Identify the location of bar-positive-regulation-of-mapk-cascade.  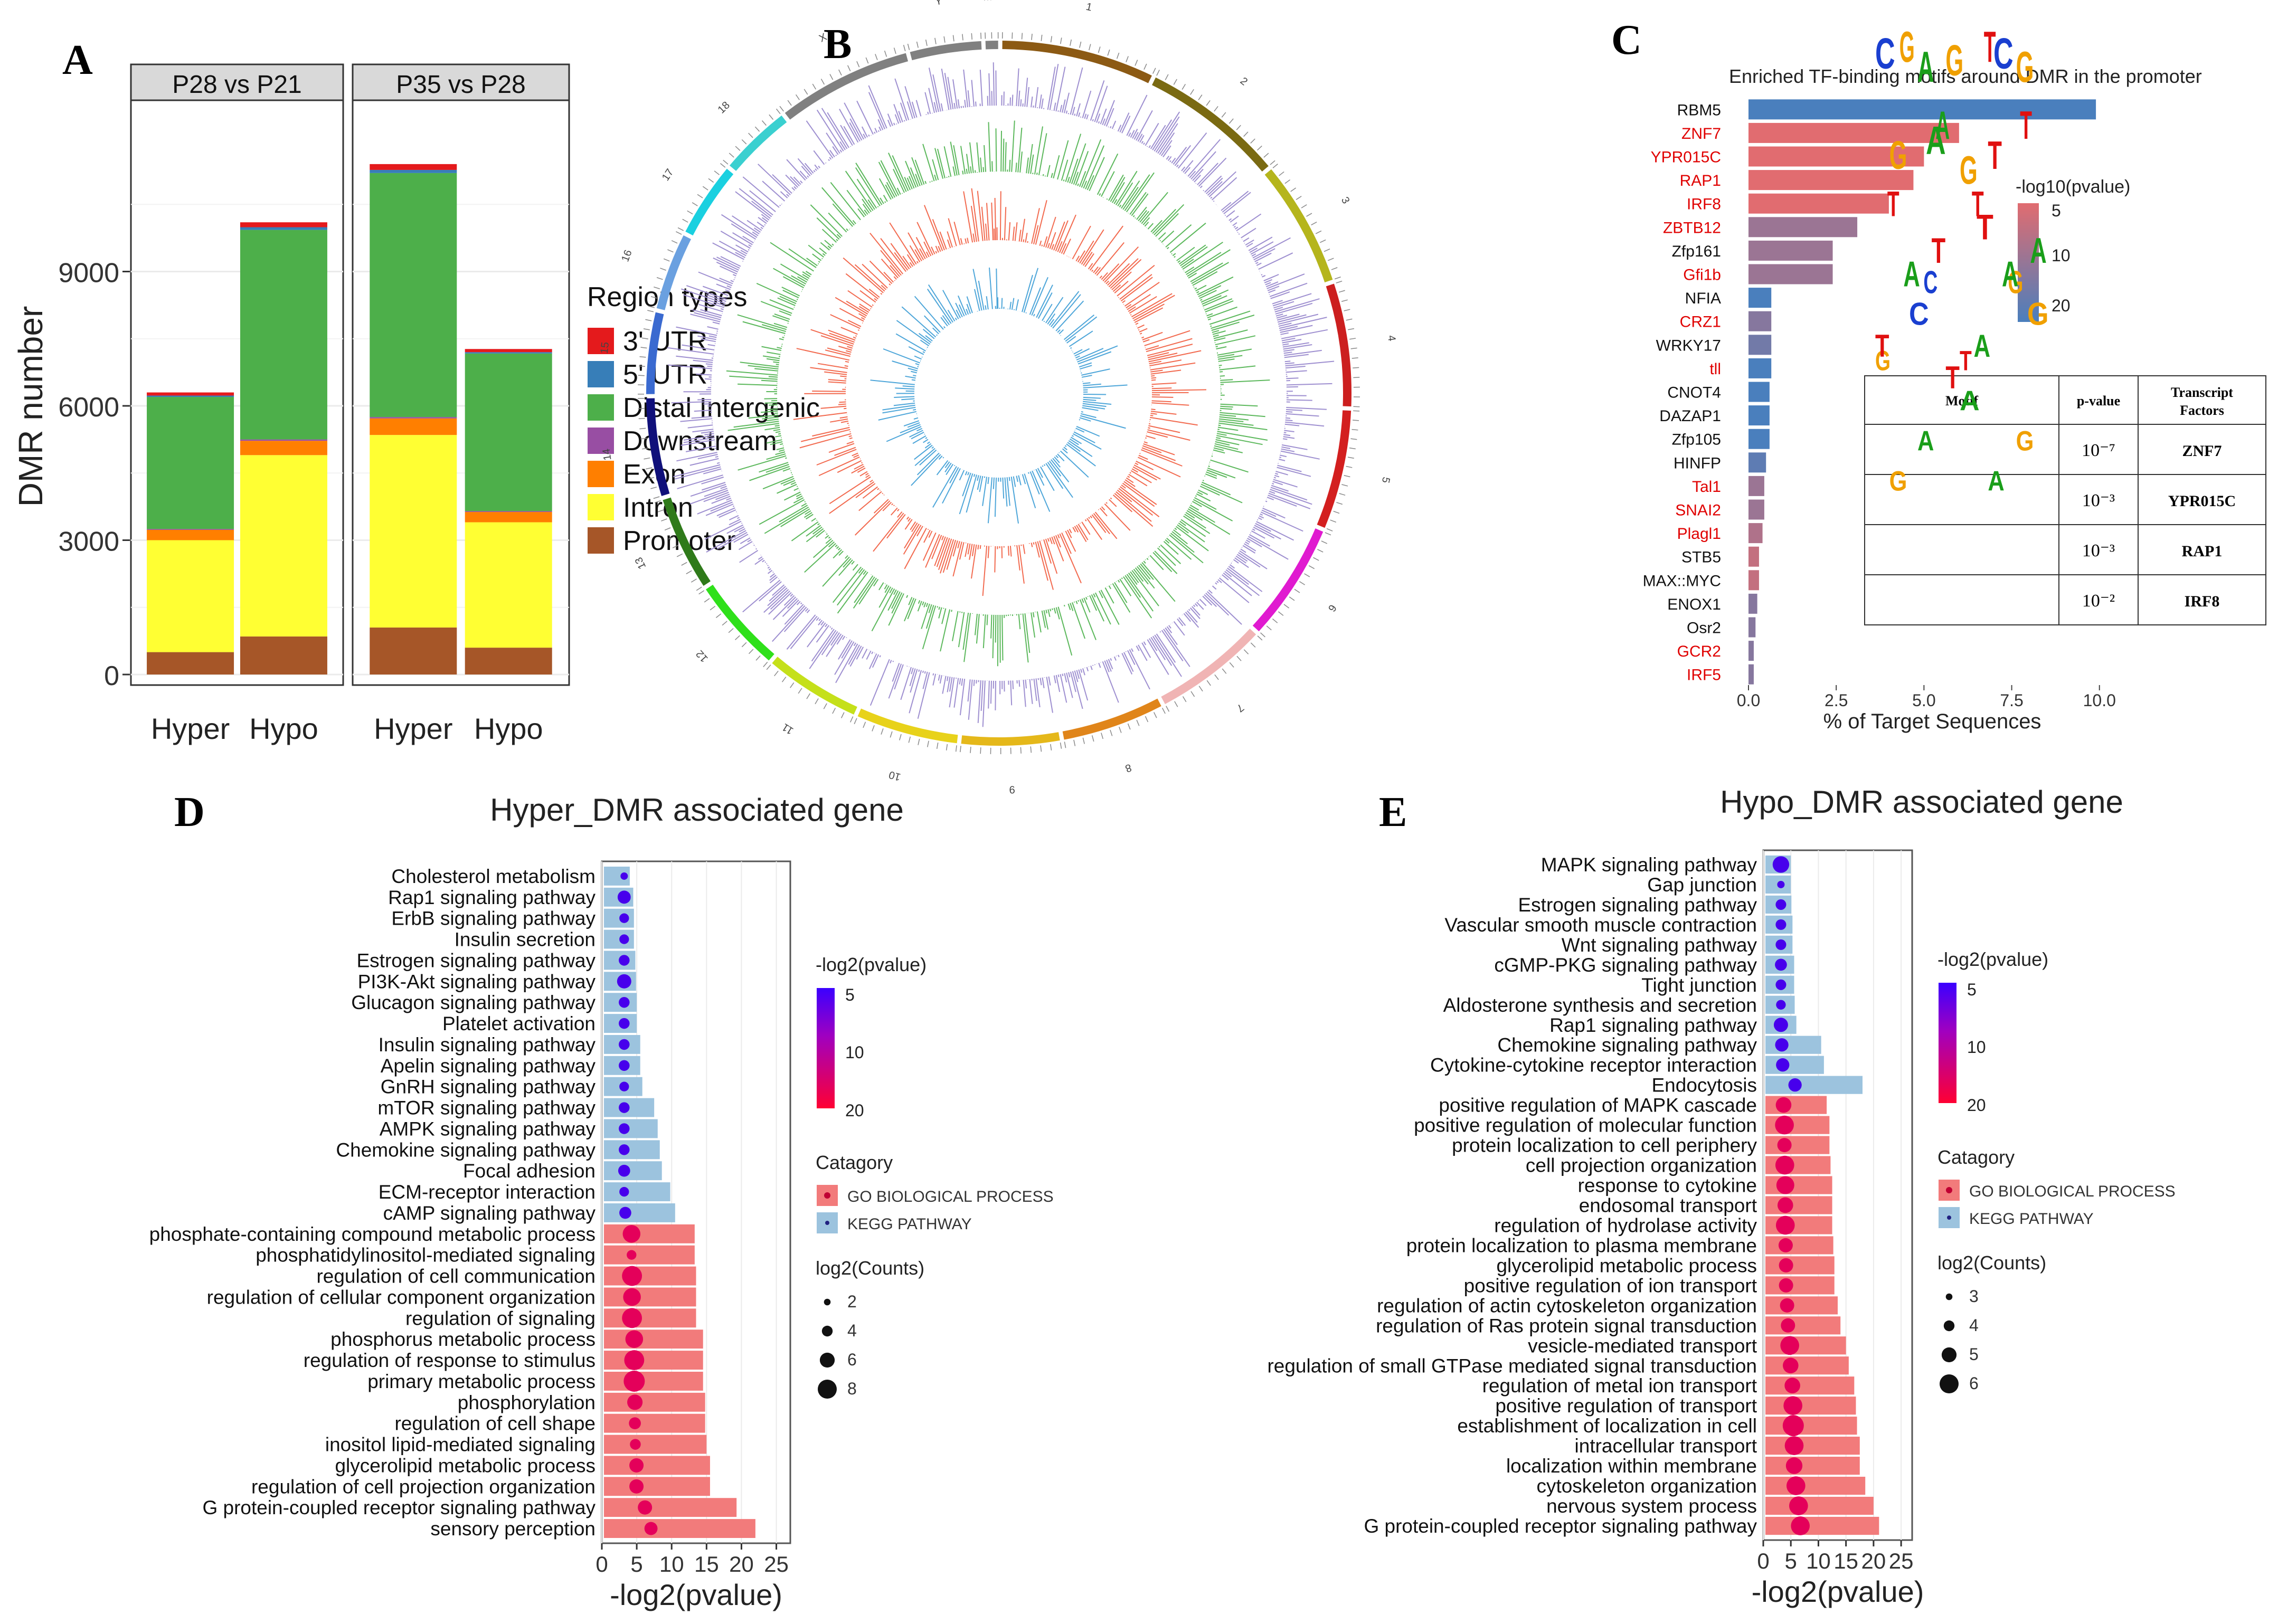
(1796, 1105).